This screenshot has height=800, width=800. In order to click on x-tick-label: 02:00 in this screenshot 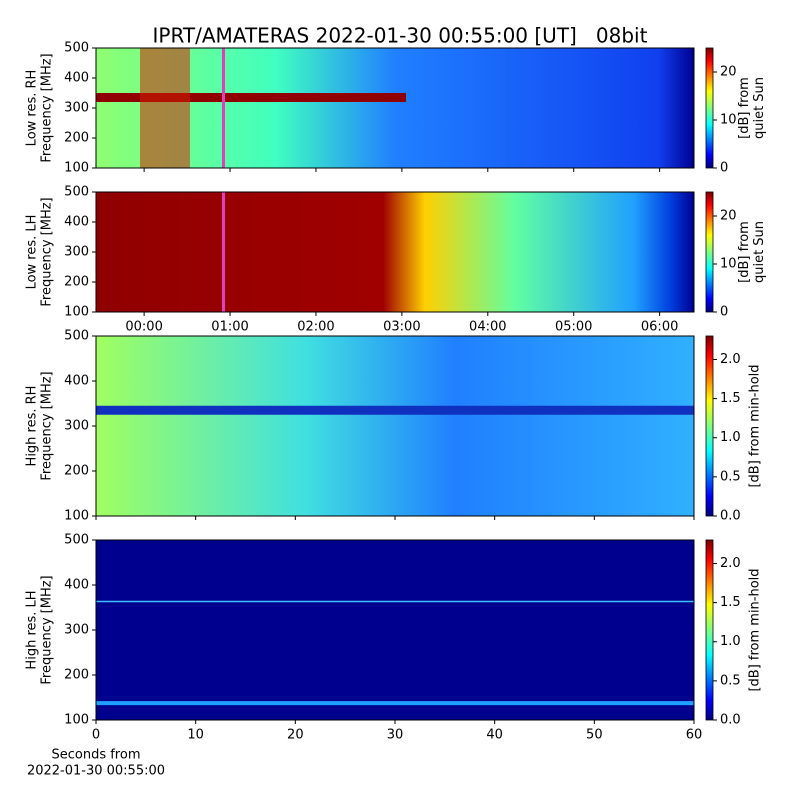, I will do `click(315, 327)`.